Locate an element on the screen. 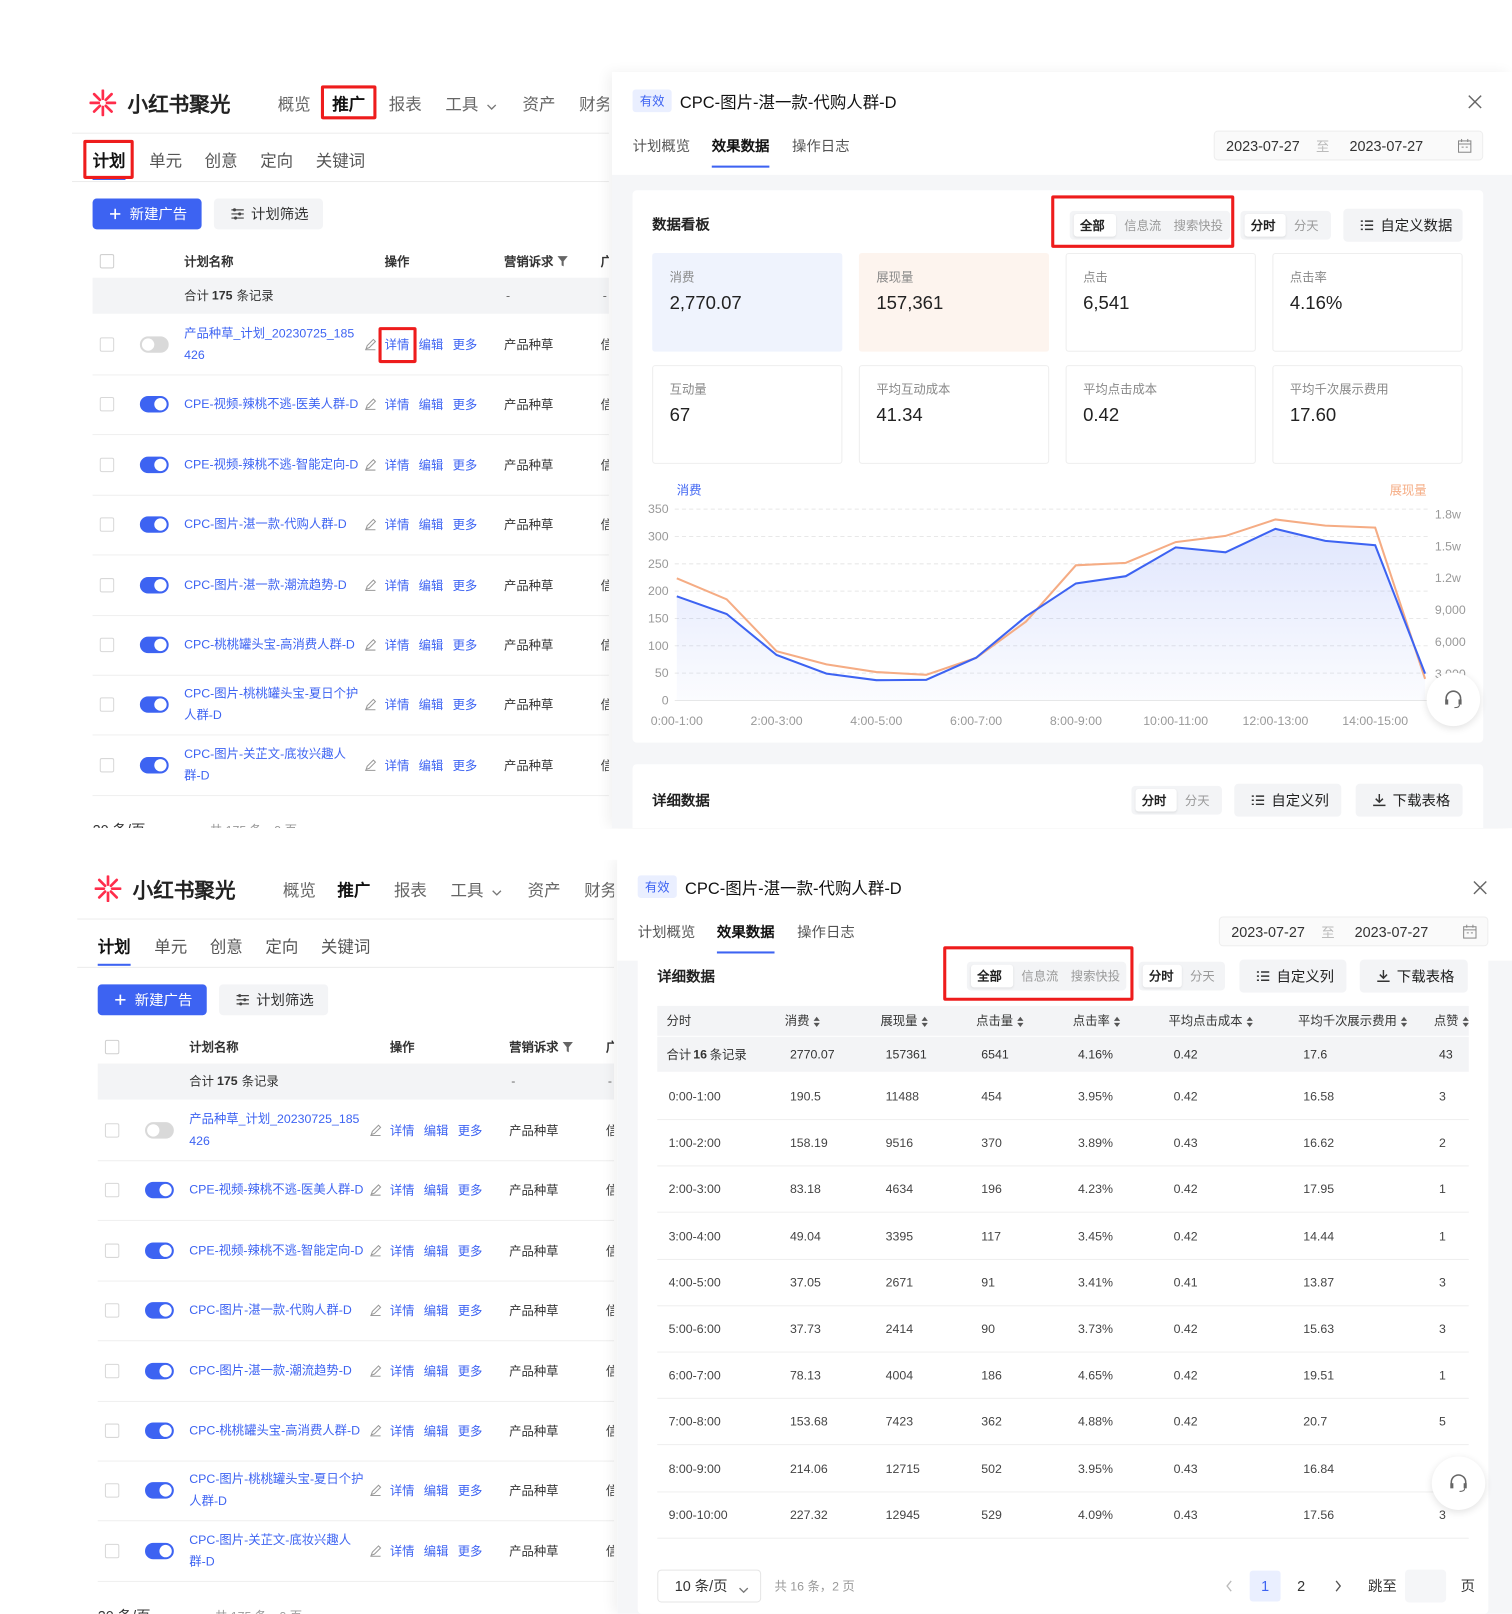 This screenshot has height=1614, width=1512. page-size-select: 10 条/页 is located at coordinates (709, 1586).